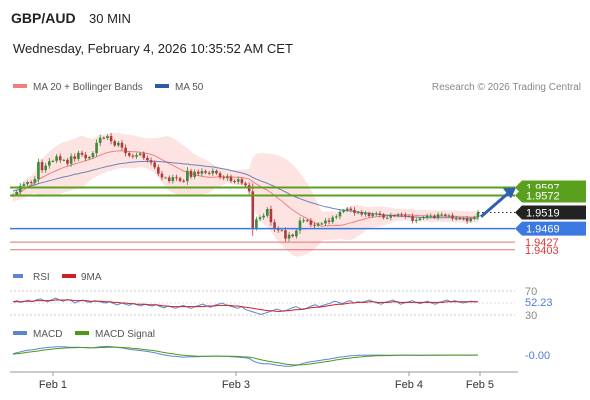 The image size is (590, 400). Describe the element at coordinates (245, 306) in the screenshot. I see `rsi-line` at that location.